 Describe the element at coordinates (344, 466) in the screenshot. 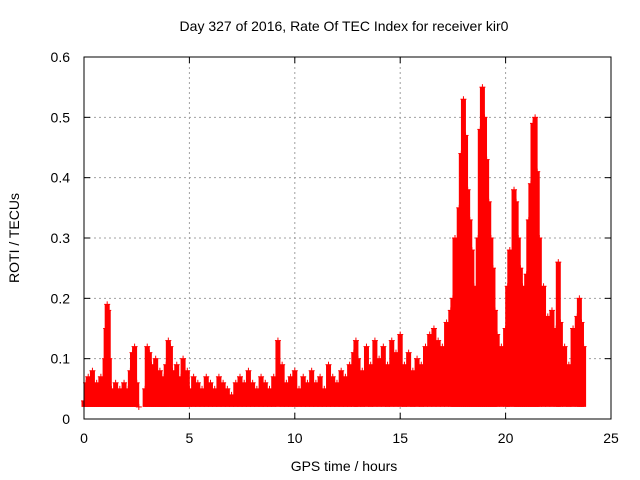

I see `x-axis-label: GPS time / hours` at that location.